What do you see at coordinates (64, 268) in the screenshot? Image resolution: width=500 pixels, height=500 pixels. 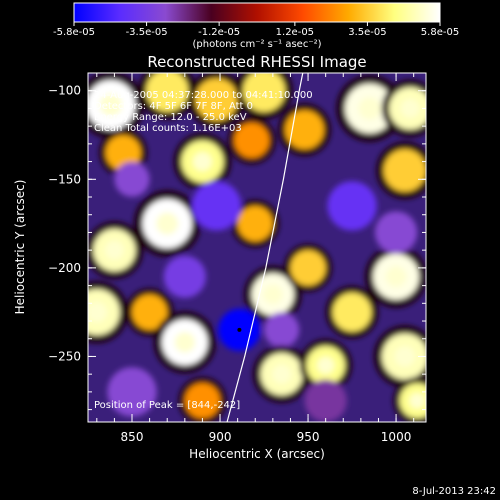 I see `y-tick-label: −200` at bounding box center [64, 268].